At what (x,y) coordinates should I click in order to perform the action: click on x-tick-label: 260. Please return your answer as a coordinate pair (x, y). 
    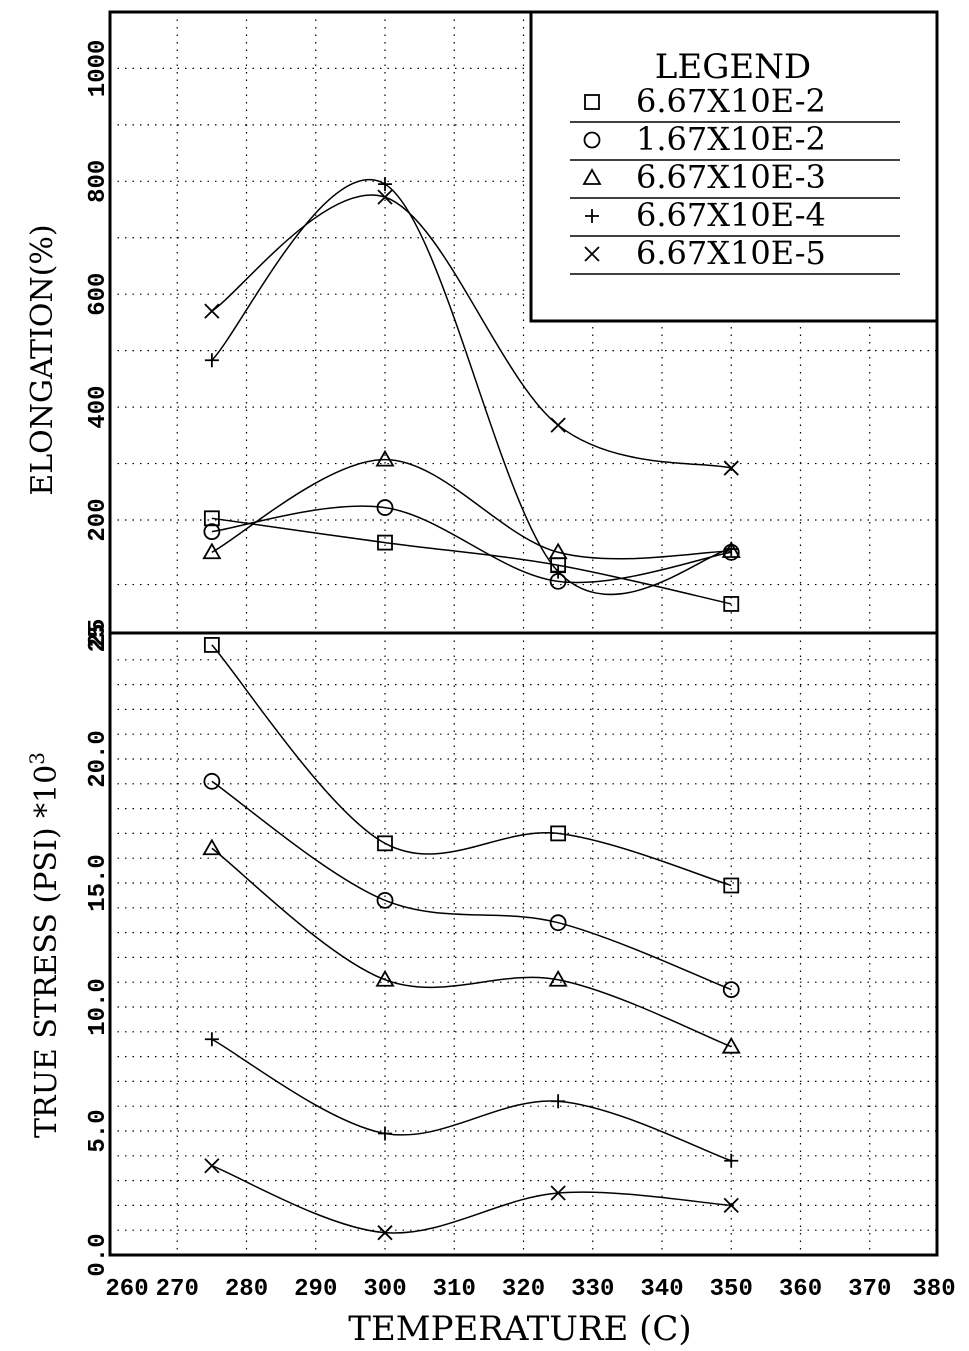
    Looking at the image, I should click on (126, 1289).